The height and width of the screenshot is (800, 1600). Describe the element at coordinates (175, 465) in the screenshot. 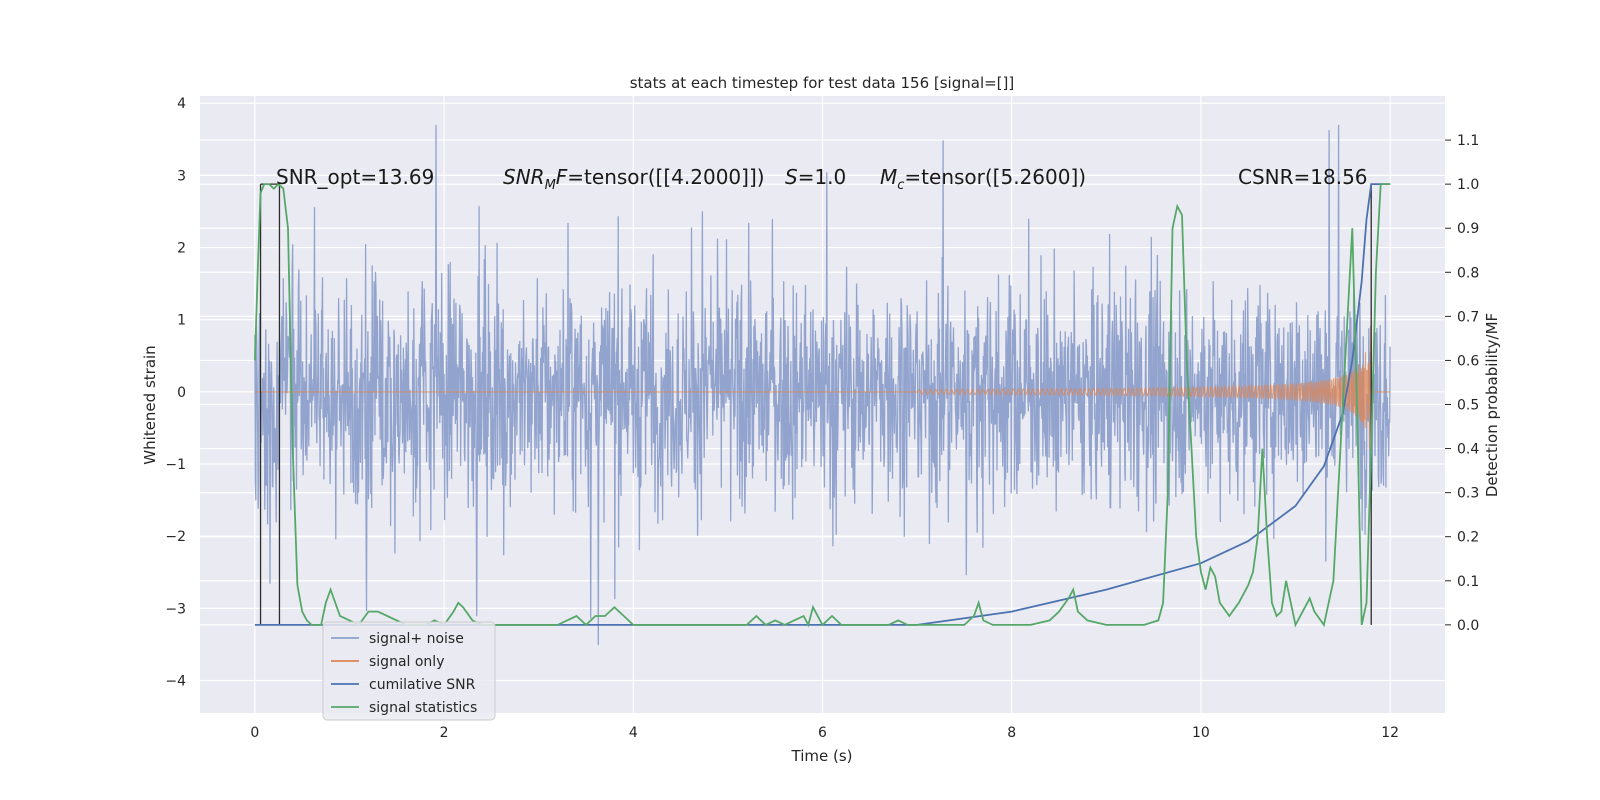

I see `y-tick-label: −1` at that location.